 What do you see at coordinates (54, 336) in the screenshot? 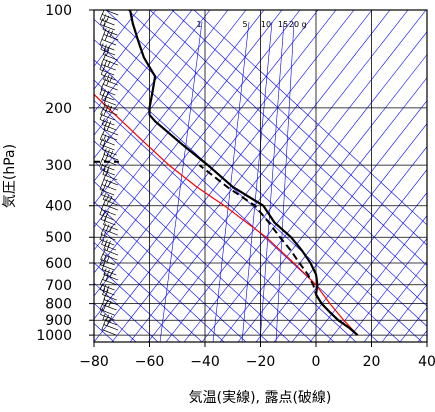
I see `y-tick-label: 1000` at bounding box center [54, 336].